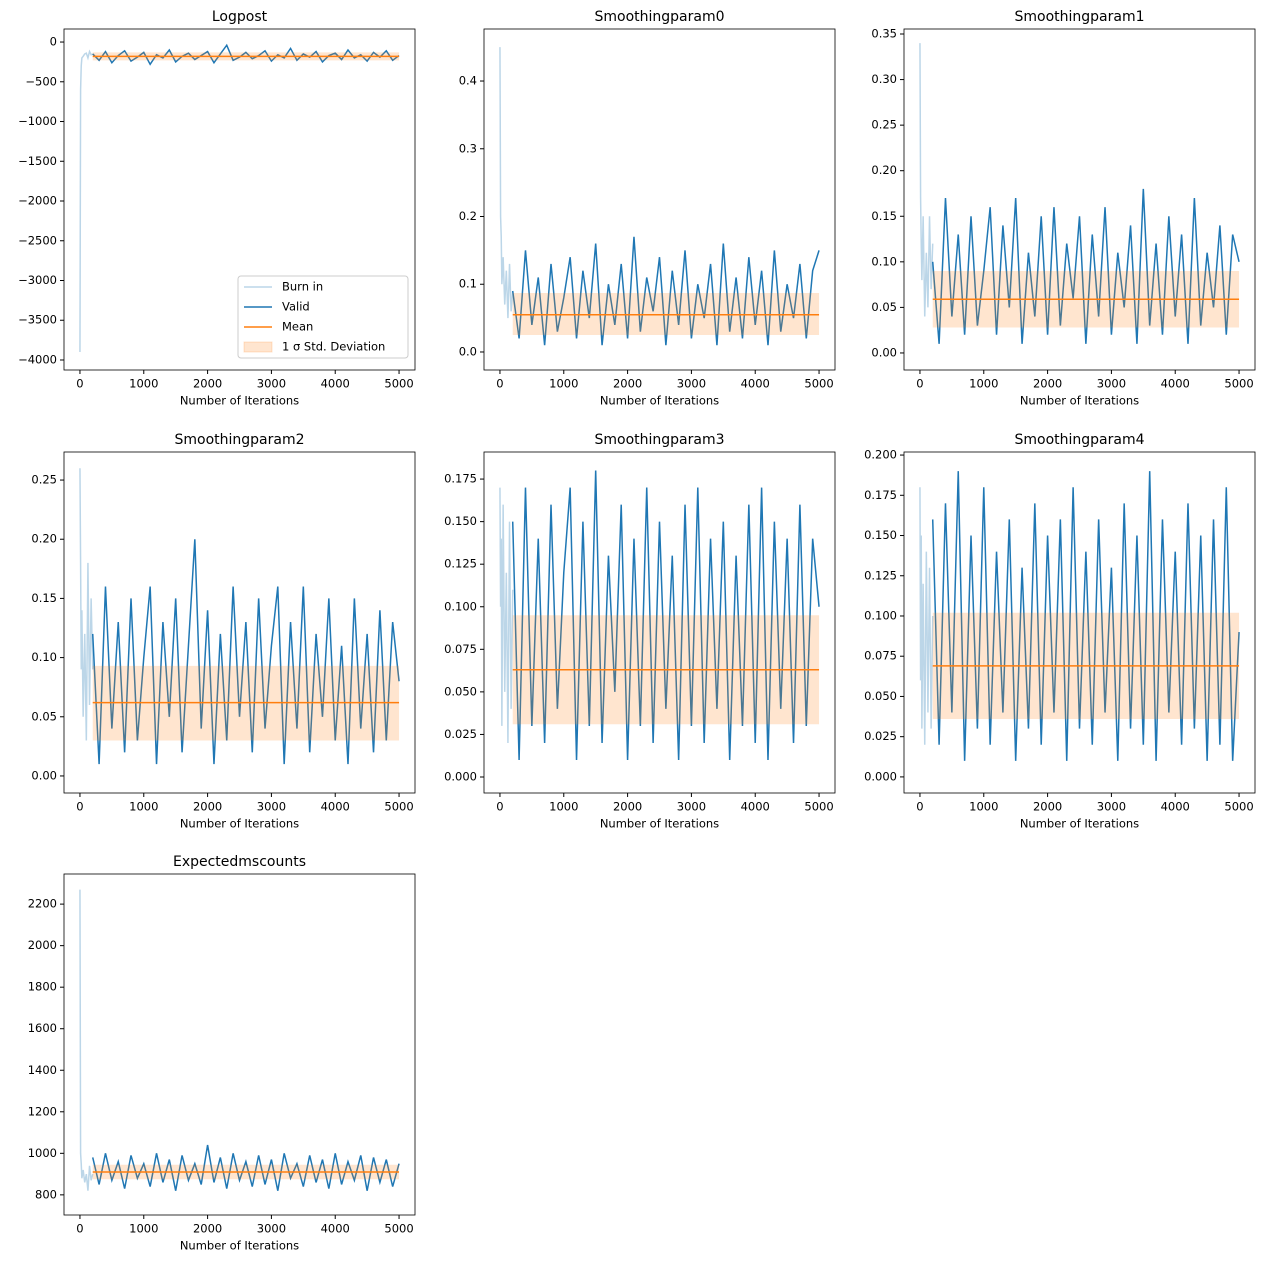  What do you see at coordinates (468, 148) in the screenshot?
I see `y-tick-label: 0.3` at bounding box center [468, 148].